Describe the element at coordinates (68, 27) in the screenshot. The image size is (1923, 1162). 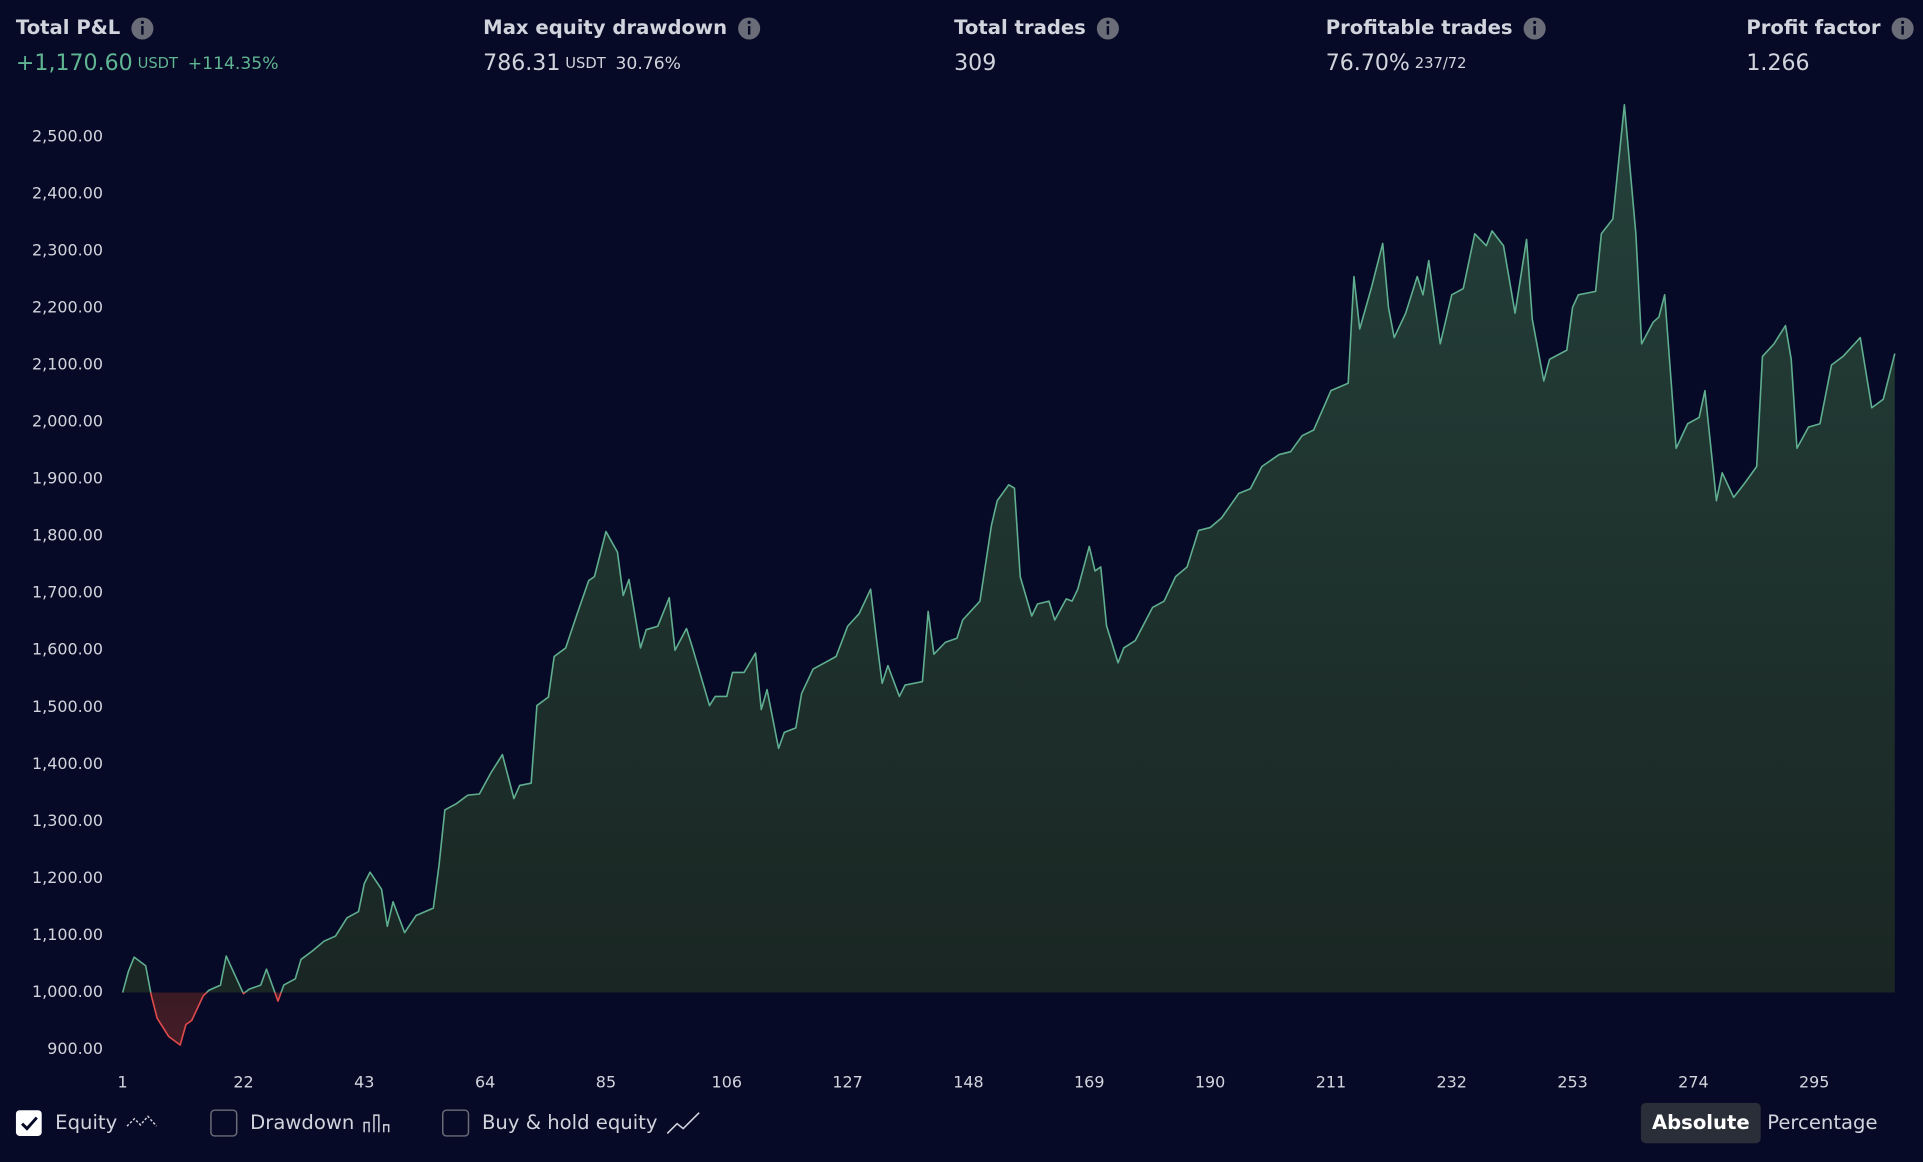
I see `stat-label: Total P&L` at that location.